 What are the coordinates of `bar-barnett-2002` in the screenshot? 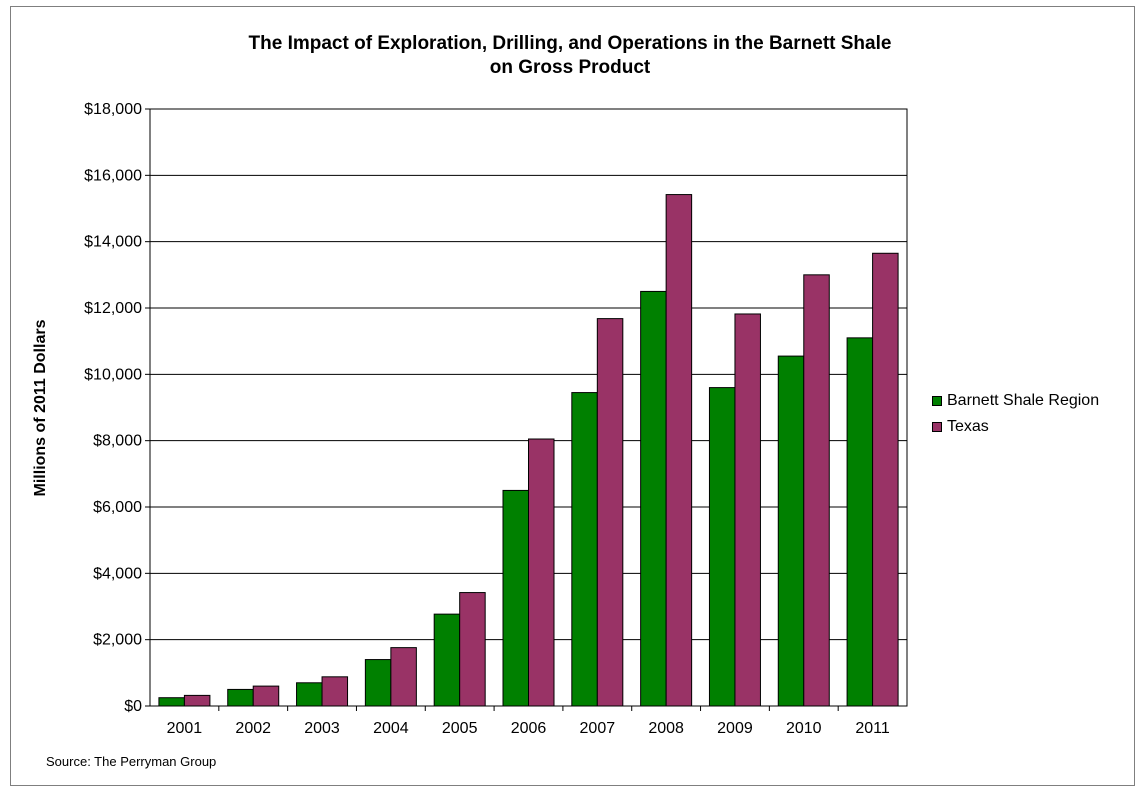 It's located at (241, 697).